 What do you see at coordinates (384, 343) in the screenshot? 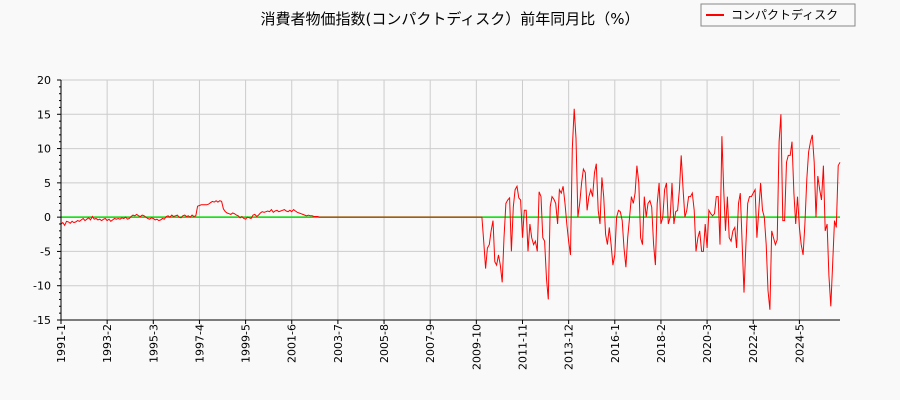
I see `x-tick-label: 2005-8` at bounding box center [384, 343].